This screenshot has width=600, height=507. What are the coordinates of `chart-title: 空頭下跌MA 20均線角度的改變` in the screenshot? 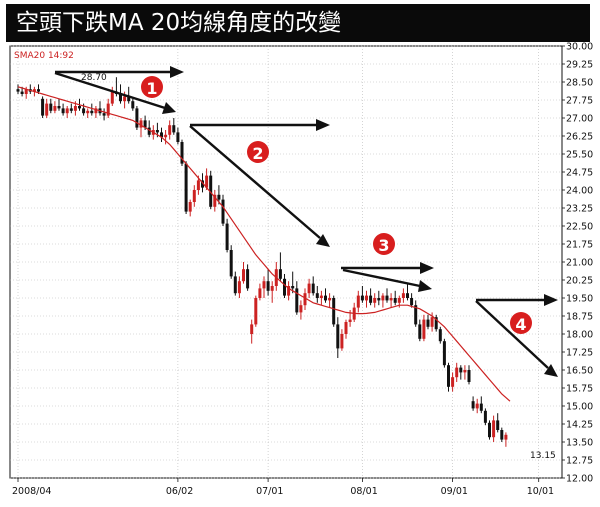 It's located at (179, 23).